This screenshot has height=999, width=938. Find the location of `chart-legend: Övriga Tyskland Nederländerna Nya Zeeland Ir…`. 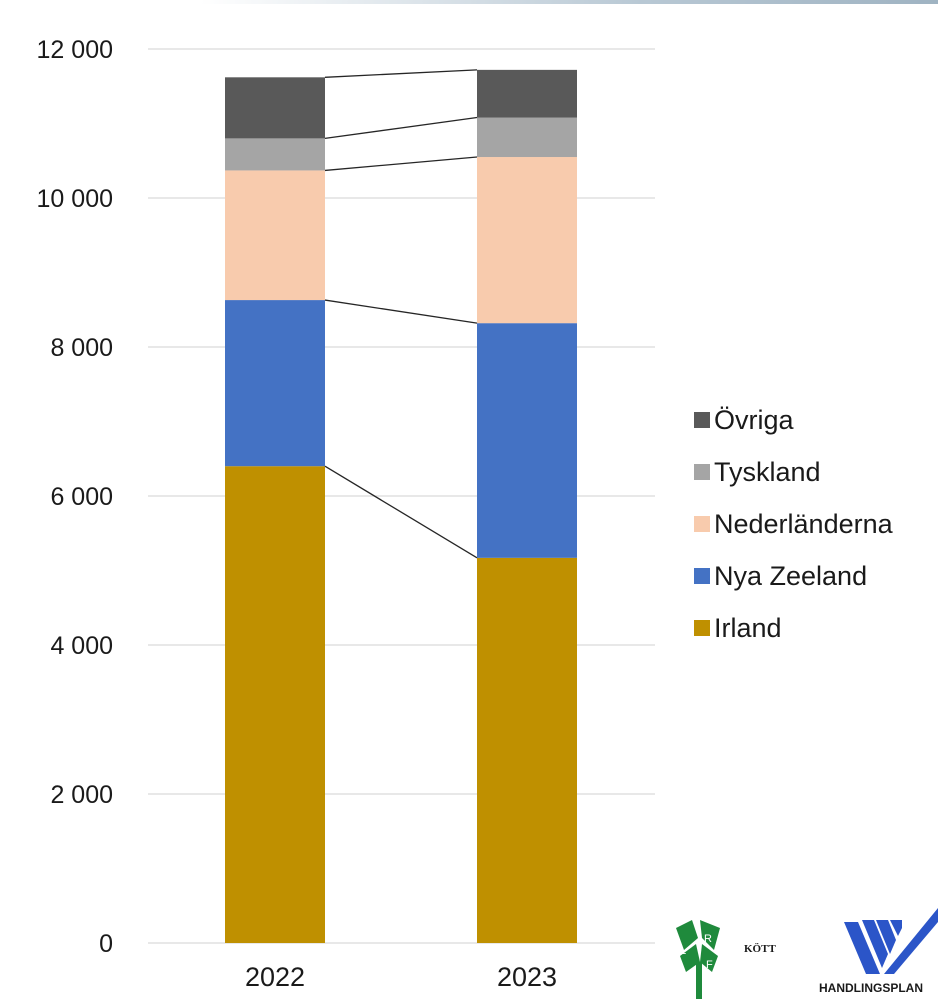

chart-legend: Övriga Tyskland Nederländerna Nya Zeeland Ir… is located at coordinates (793, 524).